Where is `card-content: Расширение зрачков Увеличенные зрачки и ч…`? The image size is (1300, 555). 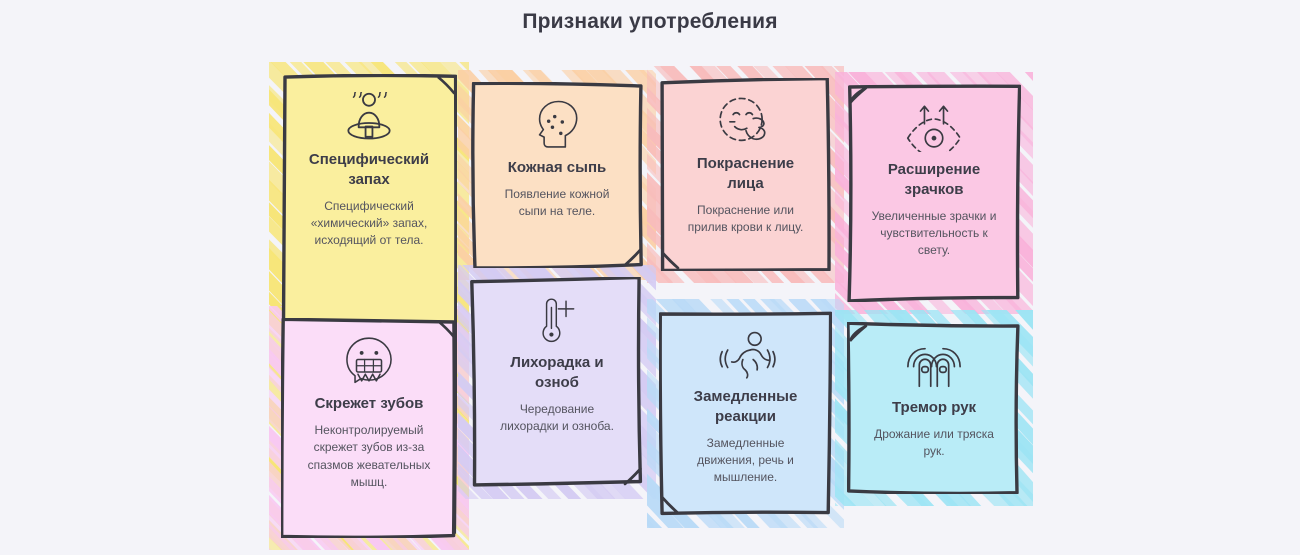
card-content: Расширение зрачков Увеличенные зрачки и ч… is located at coordinates (934, 193).